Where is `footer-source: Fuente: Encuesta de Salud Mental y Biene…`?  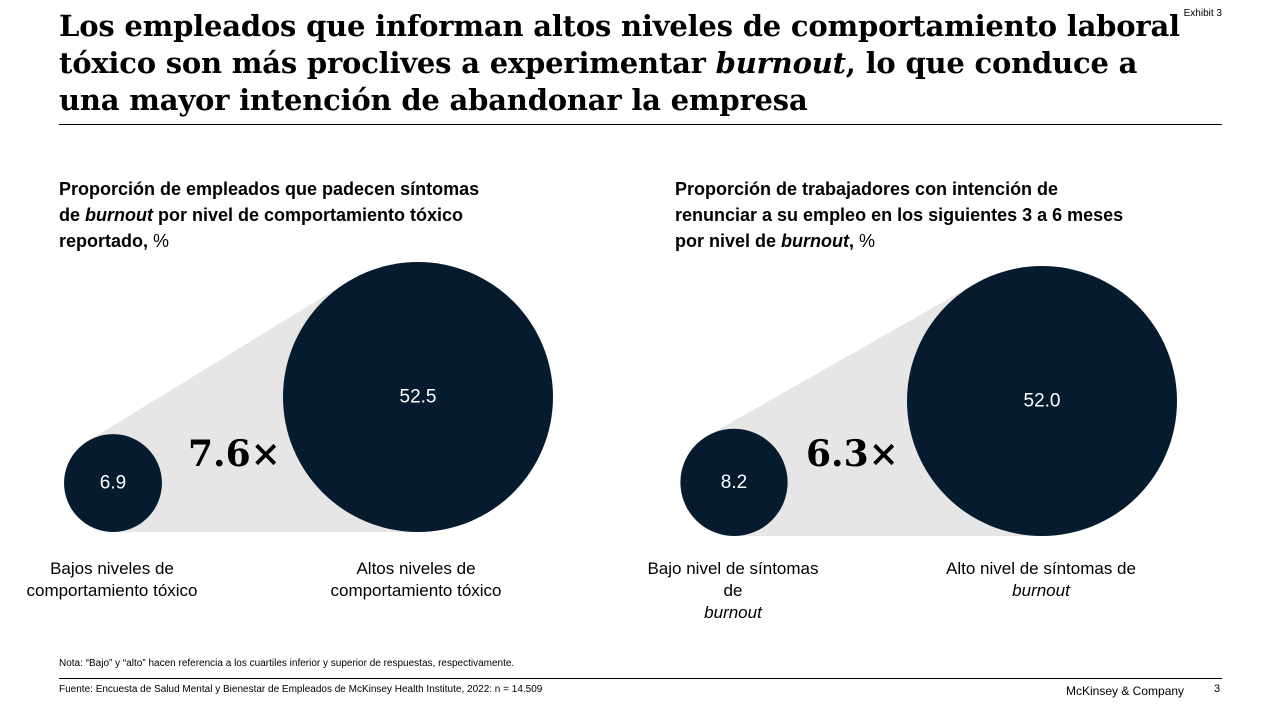 footer-source: Fuente: Encuesta de Salud Mental y Biene… is located at coordinates (301, 689).